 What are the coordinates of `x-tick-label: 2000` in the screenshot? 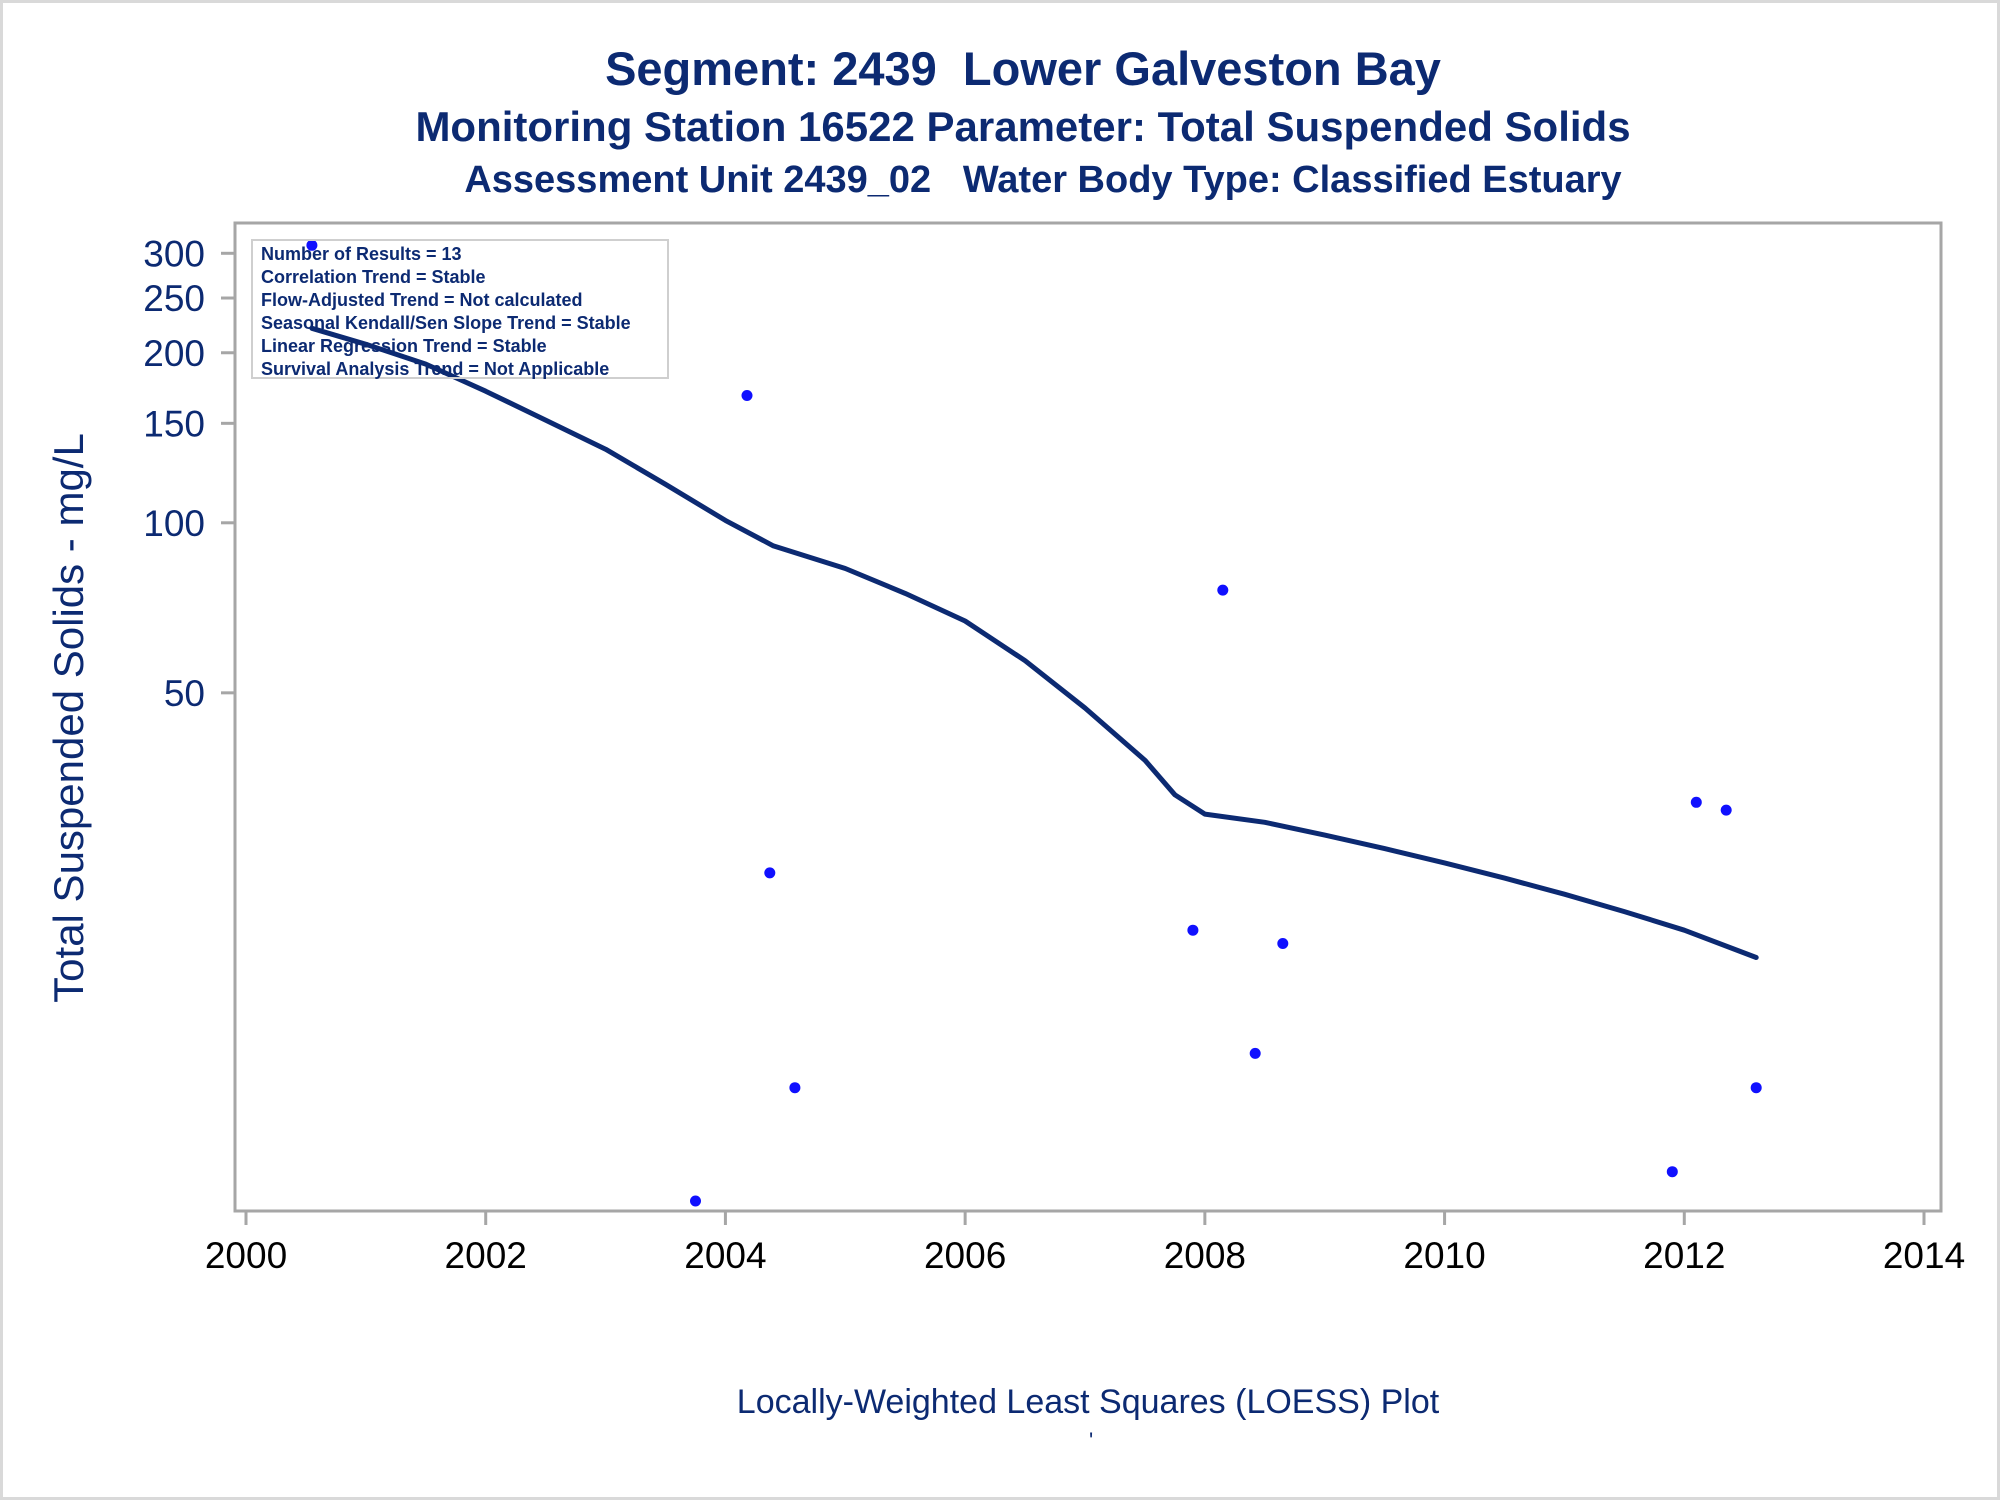 It's located at (246, 1255).